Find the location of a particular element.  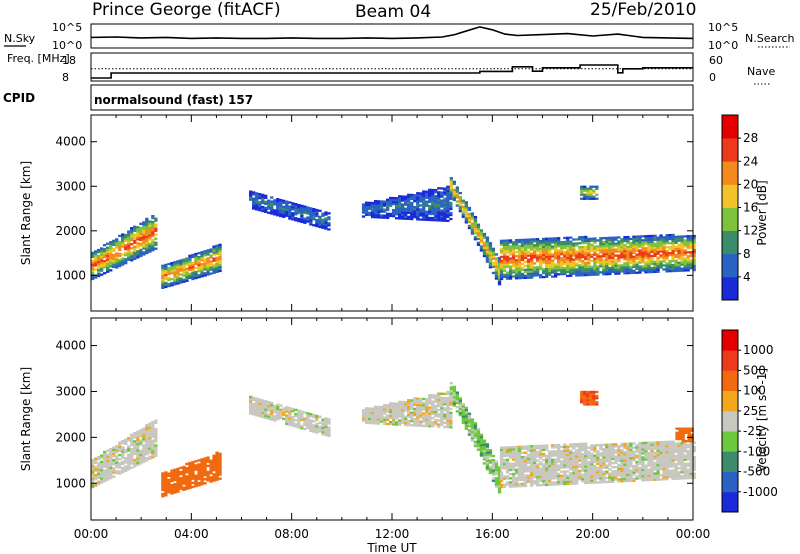

ytick-label: 4000 is located at coordinates (70, 142).